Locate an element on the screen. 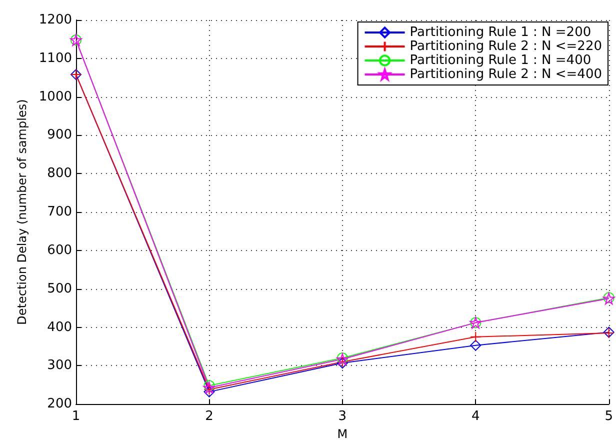 This screenshot has height=445, width=616. y-tick-label: 1200 is located at coordinates (55, 20).